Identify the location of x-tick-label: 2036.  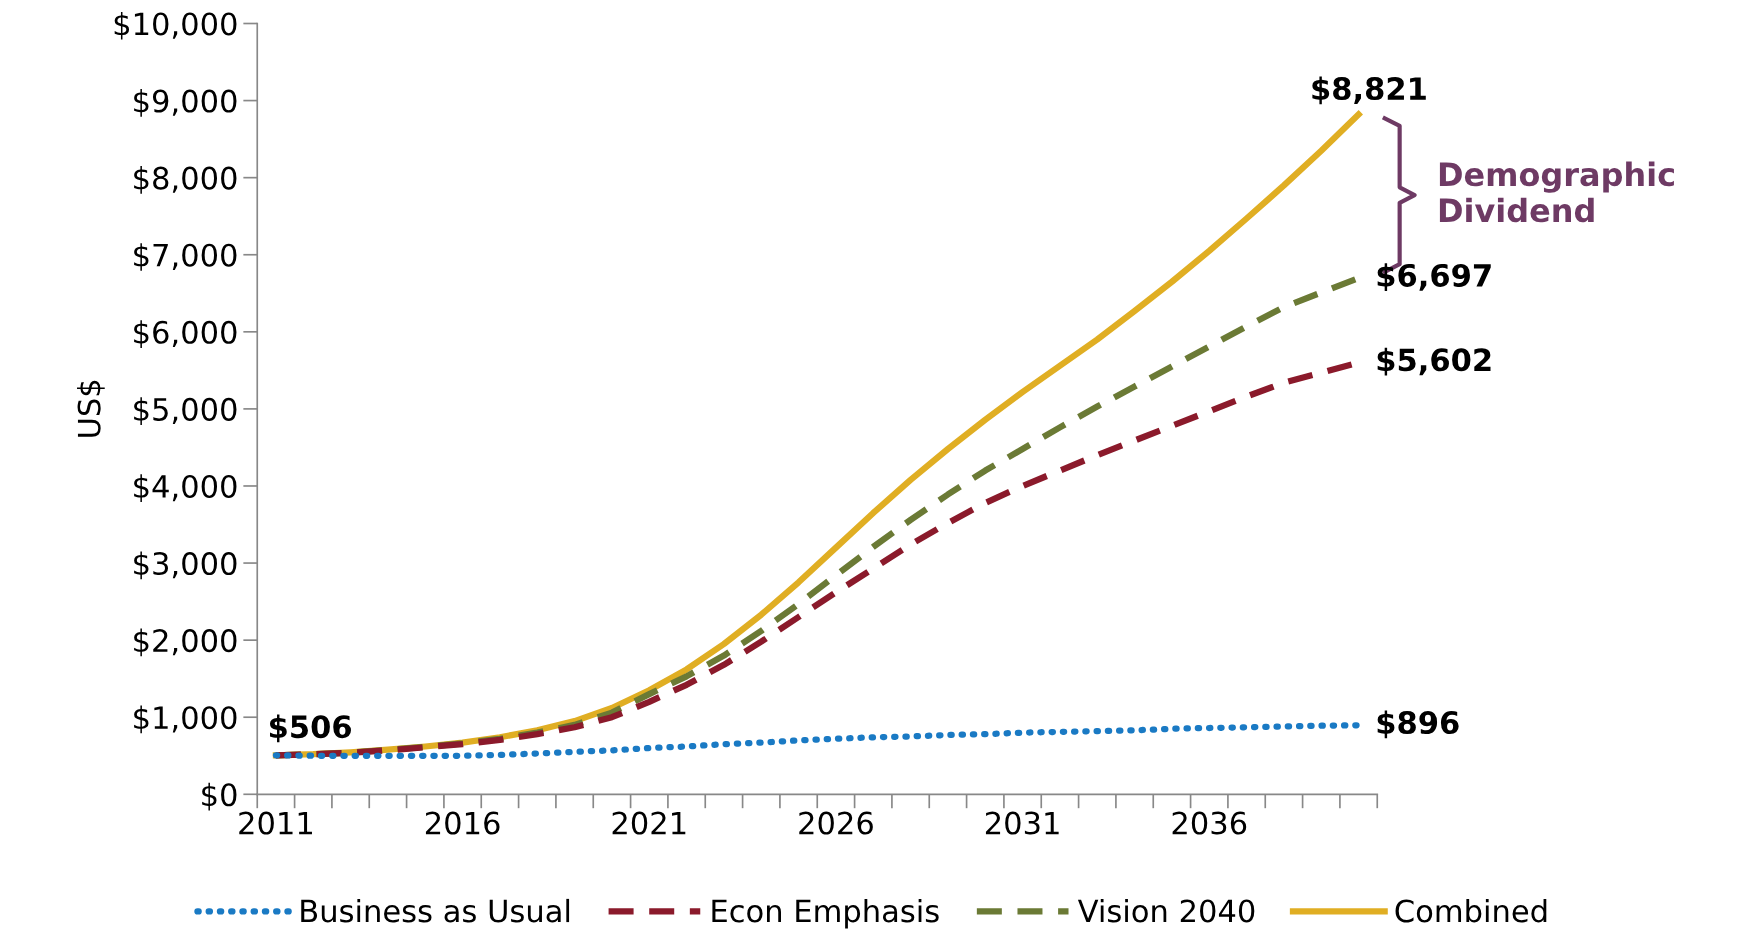
(1209, 823).